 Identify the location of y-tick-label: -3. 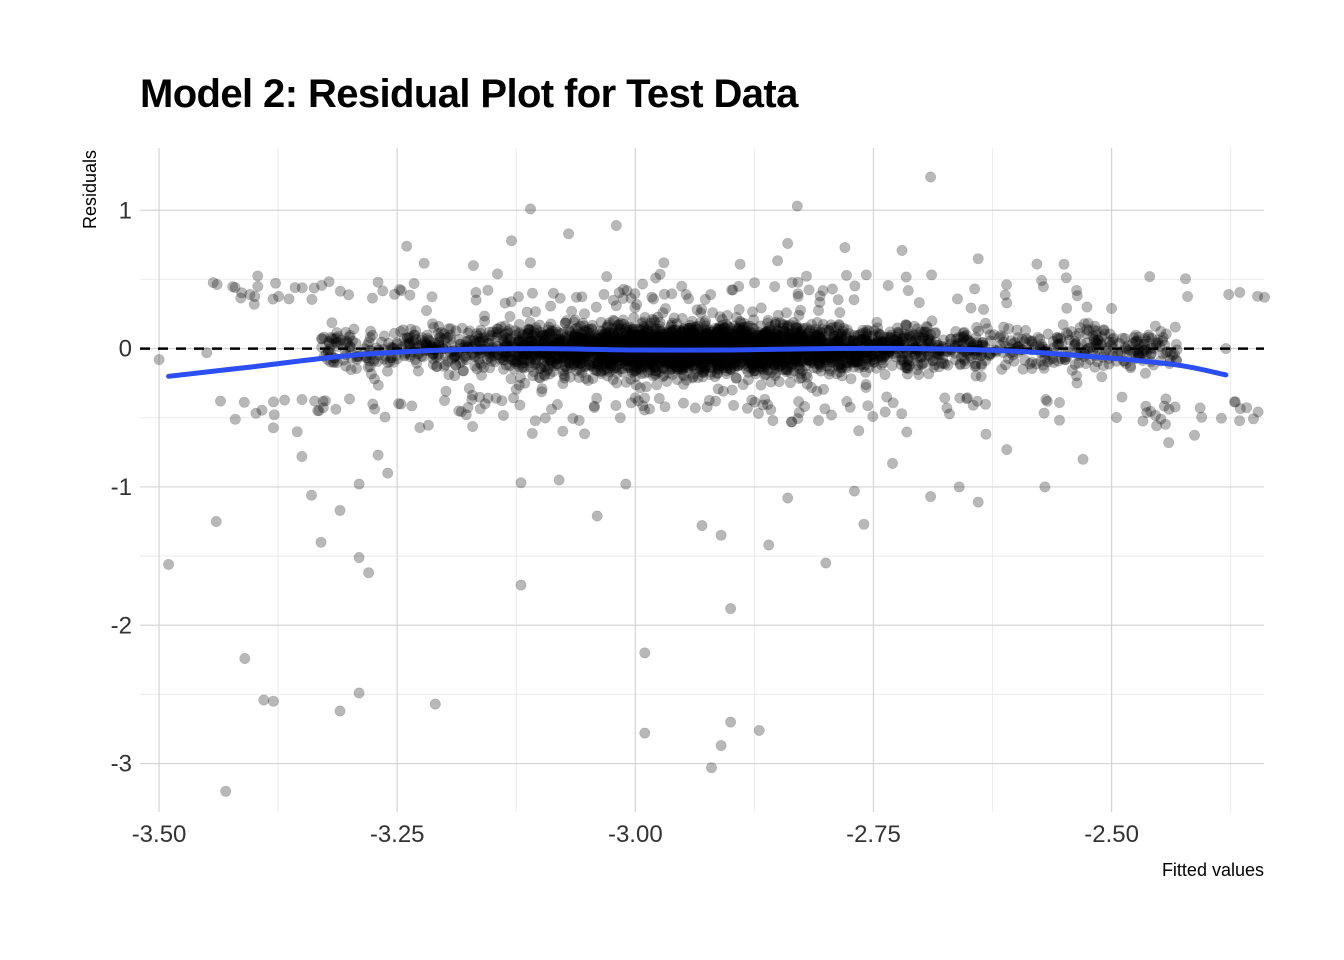
(121, 764).